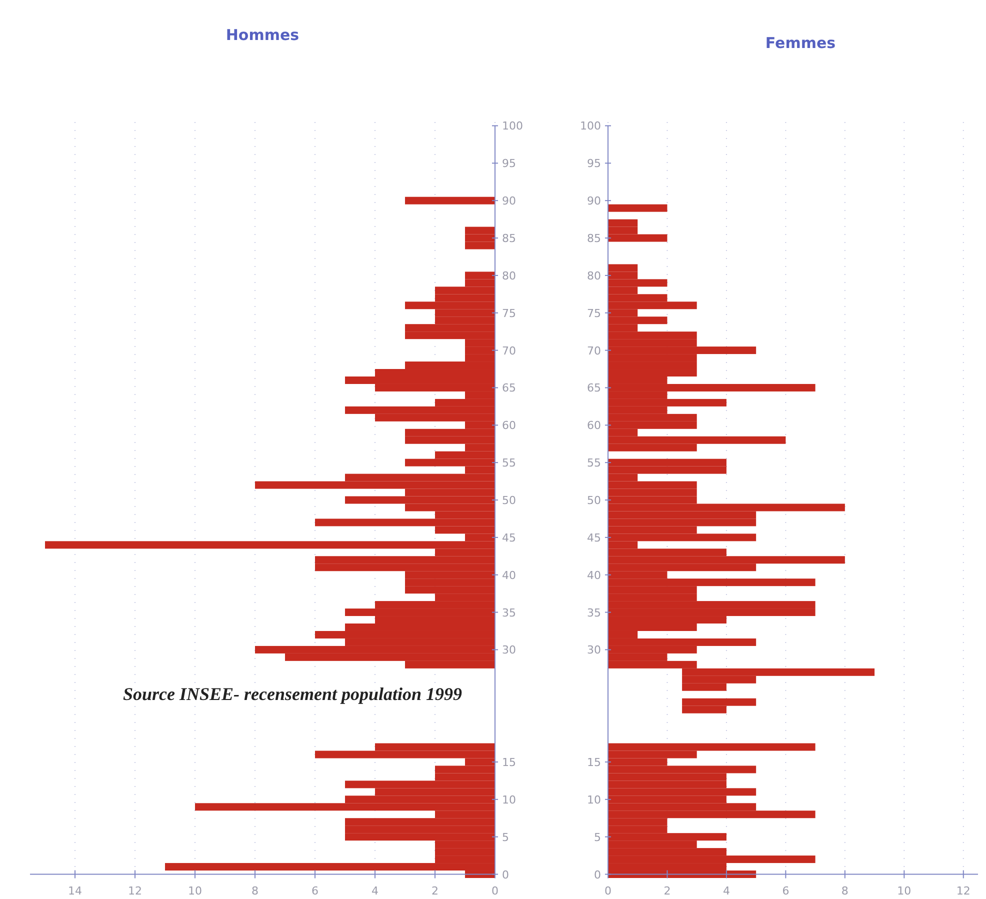  I want to click on x-tick-label: 14, so click(75, 891).